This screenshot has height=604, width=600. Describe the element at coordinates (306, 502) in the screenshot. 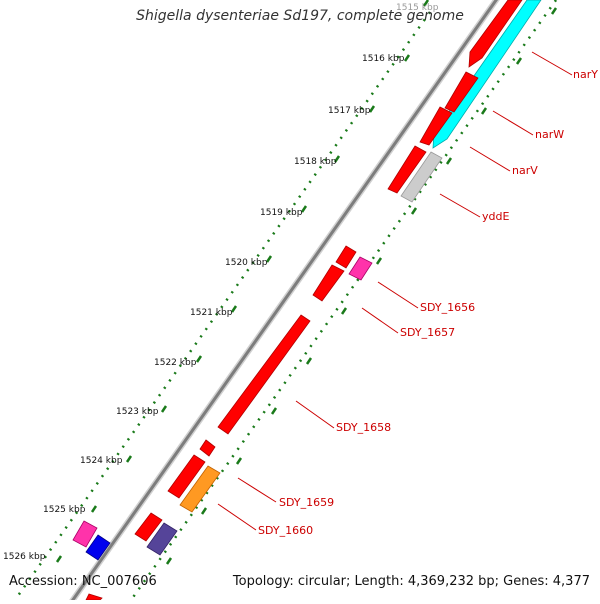

I see `gene-label-SDY_1659: SDY_1659` at that location.